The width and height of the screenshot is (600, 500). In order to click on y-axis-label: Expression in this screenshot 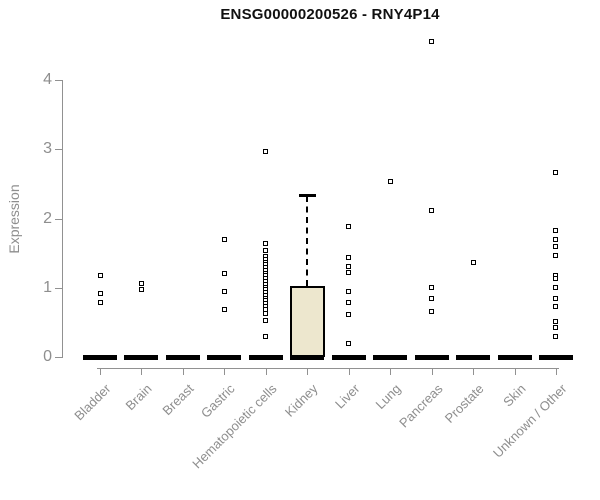, I will do `click(14, 219)`.